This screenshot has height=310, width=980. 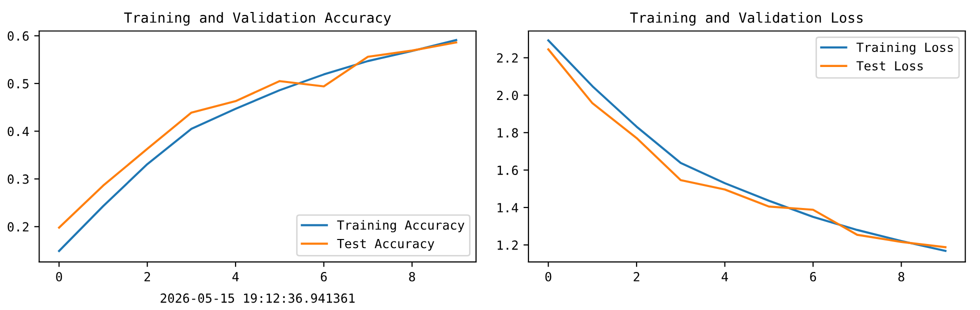 What do you see at coordinates (18, 179) in the screenshot?
I see `y-tick-label: 0.3` at bounding box center [18, 179].